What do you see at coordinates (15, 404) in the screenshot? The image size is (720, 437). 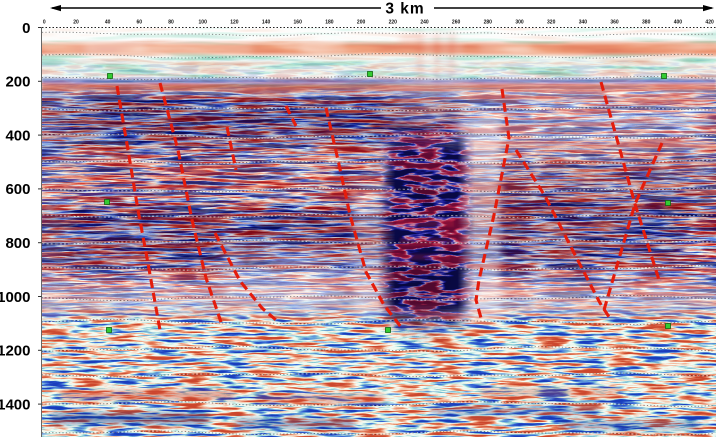 I see `svg-text: 1400` at bounding box center [15, 404].